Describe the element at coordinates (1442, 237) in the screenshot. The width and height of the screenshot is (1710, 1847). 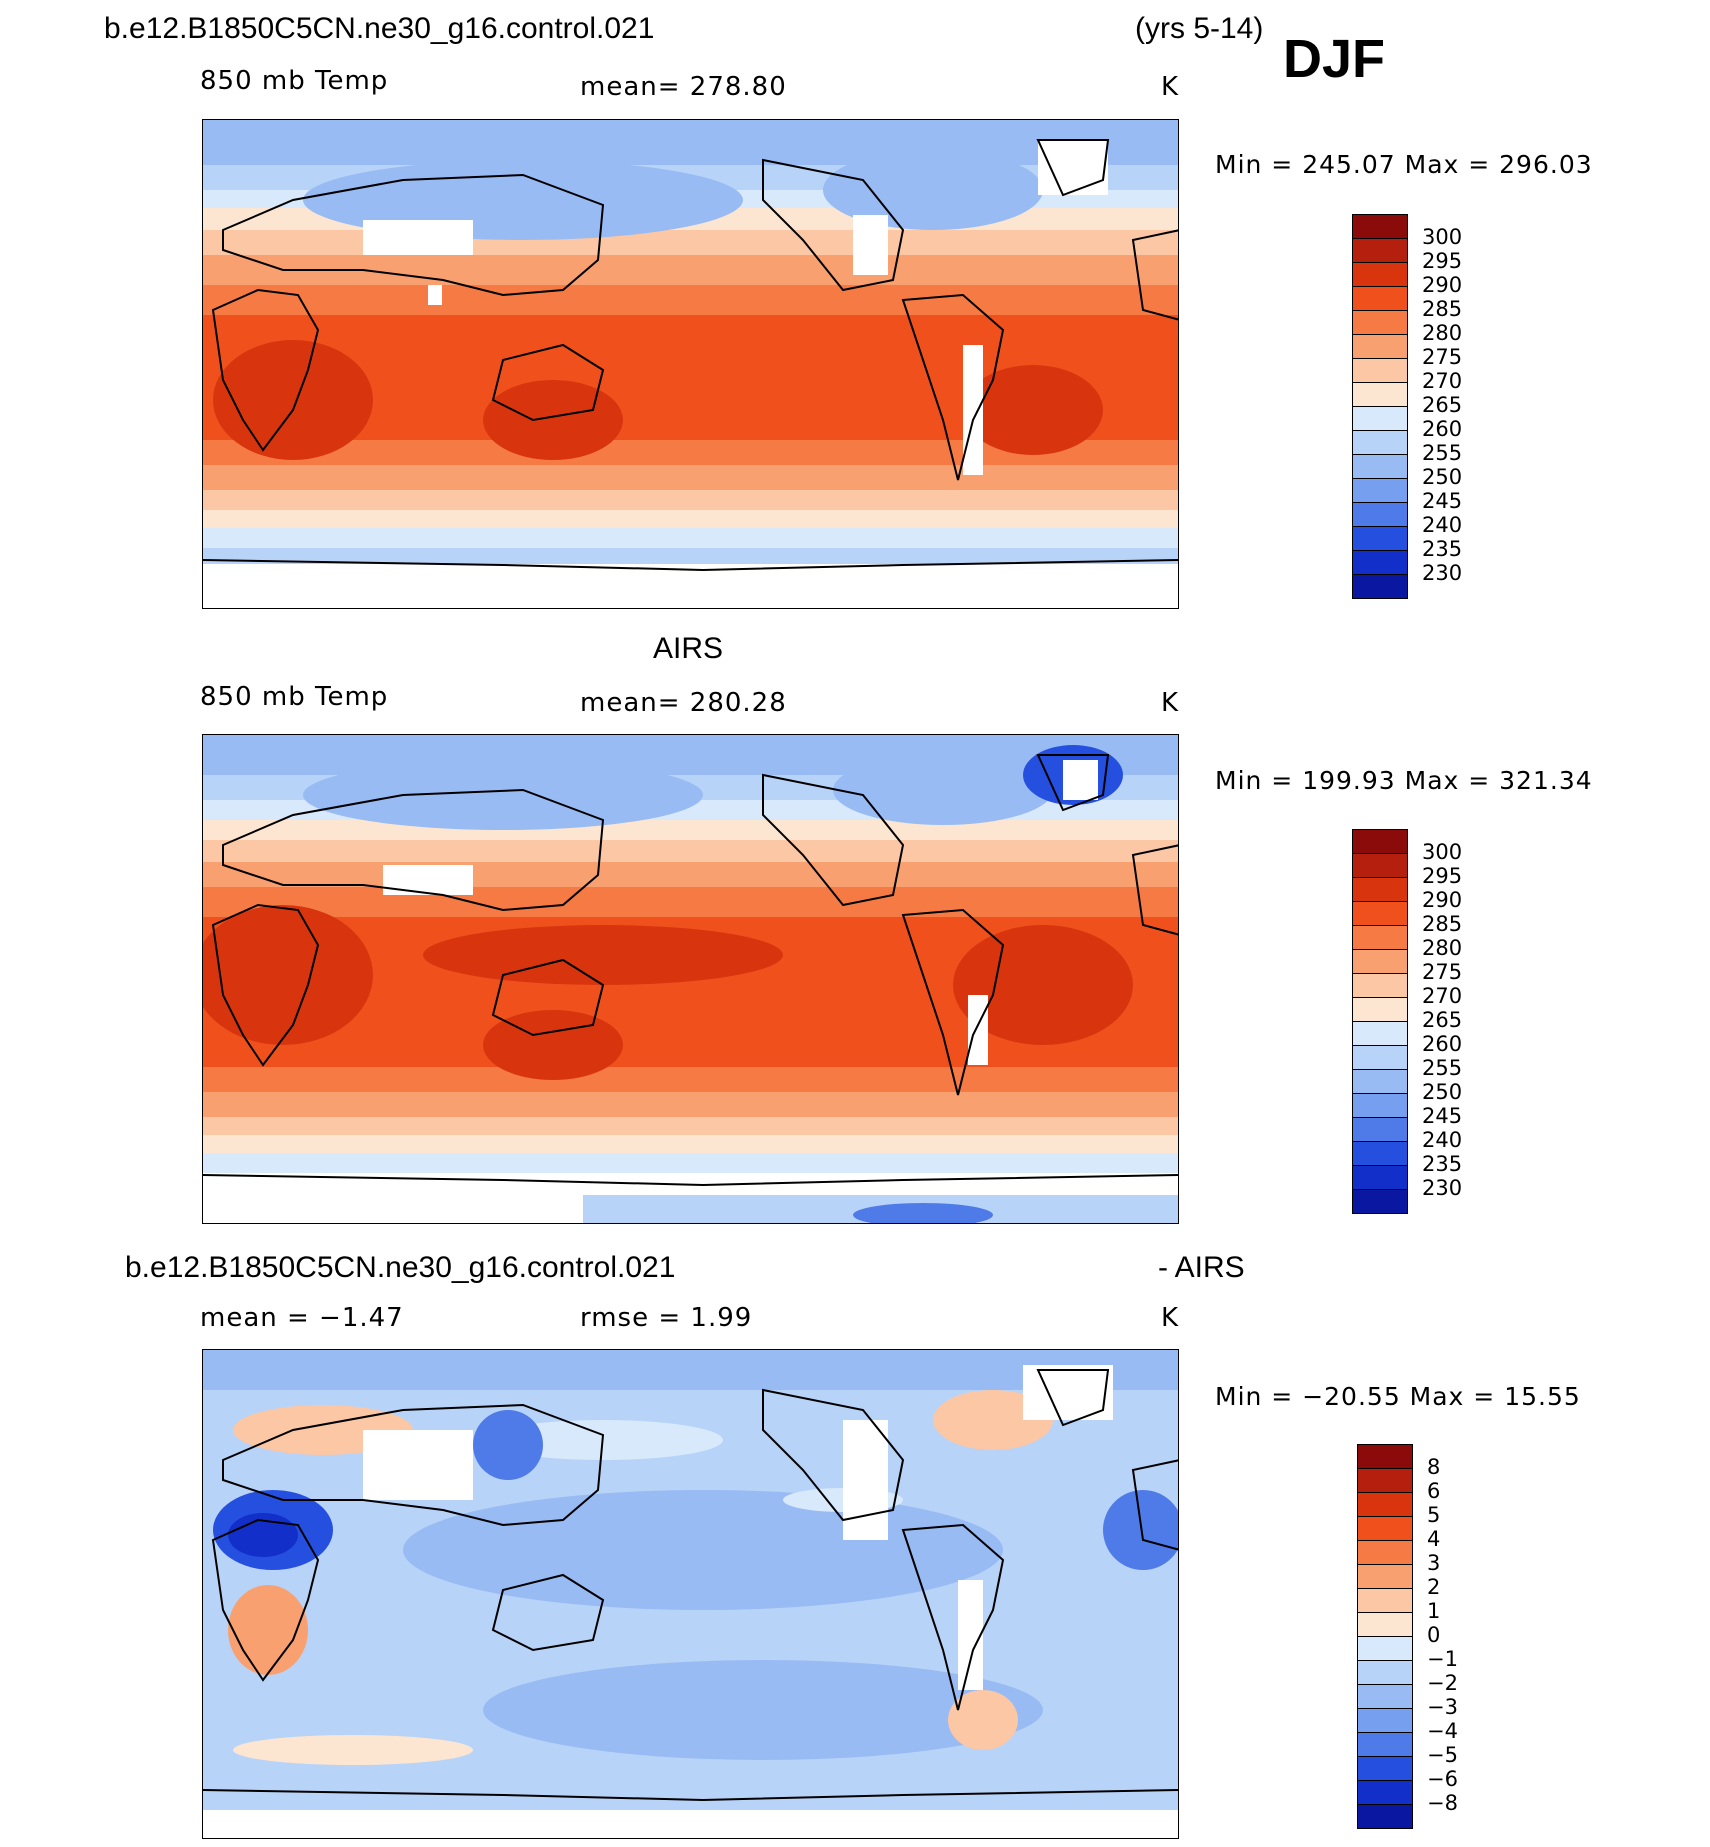
I see `colorbar-label: 300` at that location.